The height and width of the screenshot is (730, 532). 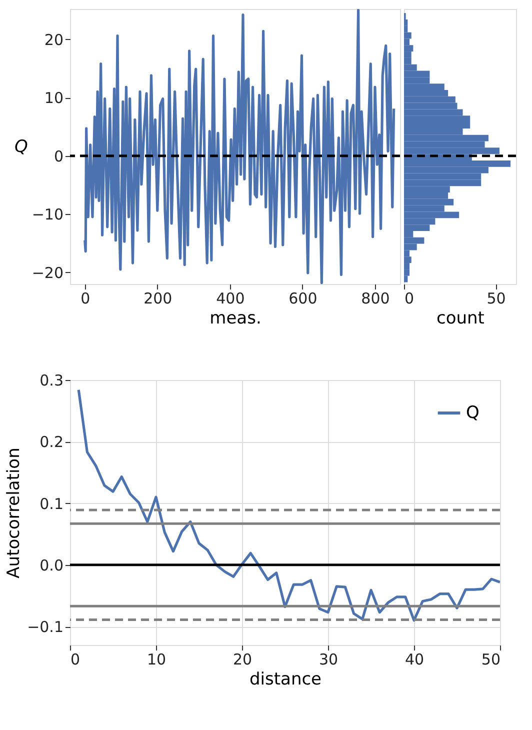 What do you see at coordinates (21, 147) in the screenshot?
I see `y-axis-title: Q` at bounding box center [21, 147].